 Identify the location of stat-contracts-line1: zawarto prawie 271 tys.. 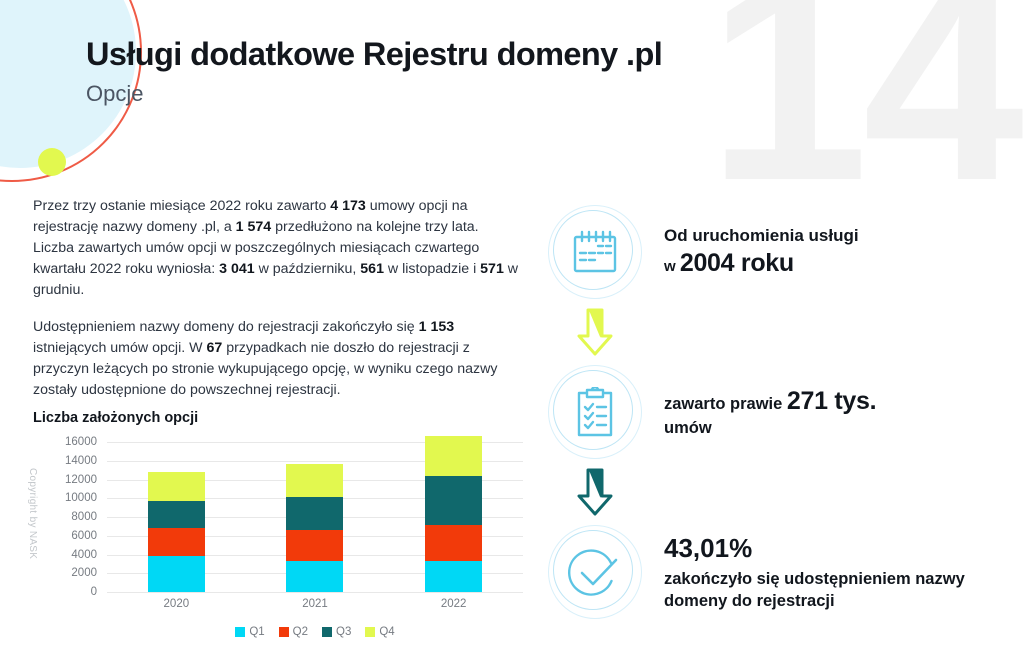
(770, 401).